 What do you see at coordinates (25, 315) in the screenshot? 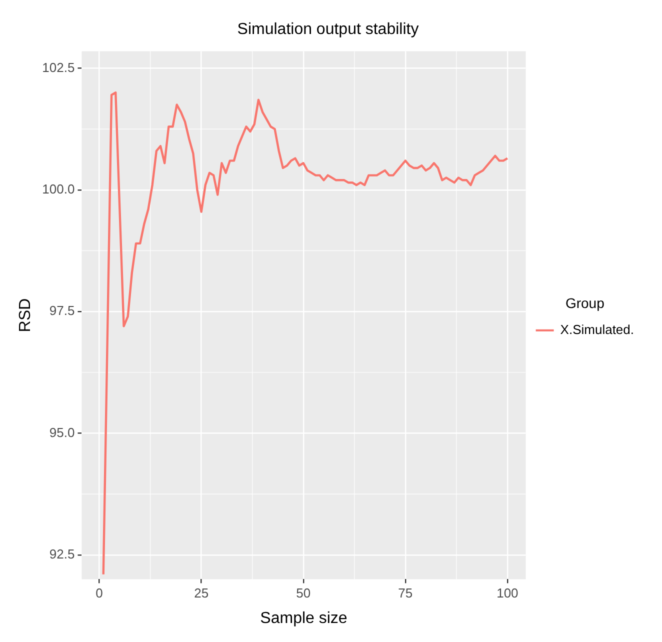
I see `y-axis-title: RSD` at bounding box center [25, 315].